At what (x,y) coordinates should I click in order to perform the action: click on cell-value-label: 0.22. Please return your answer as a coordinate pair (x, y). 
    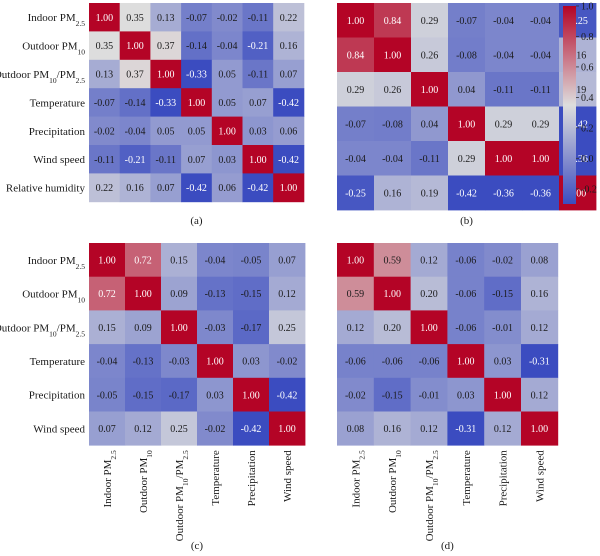
    Looking at the image, I should click on (105, 188).